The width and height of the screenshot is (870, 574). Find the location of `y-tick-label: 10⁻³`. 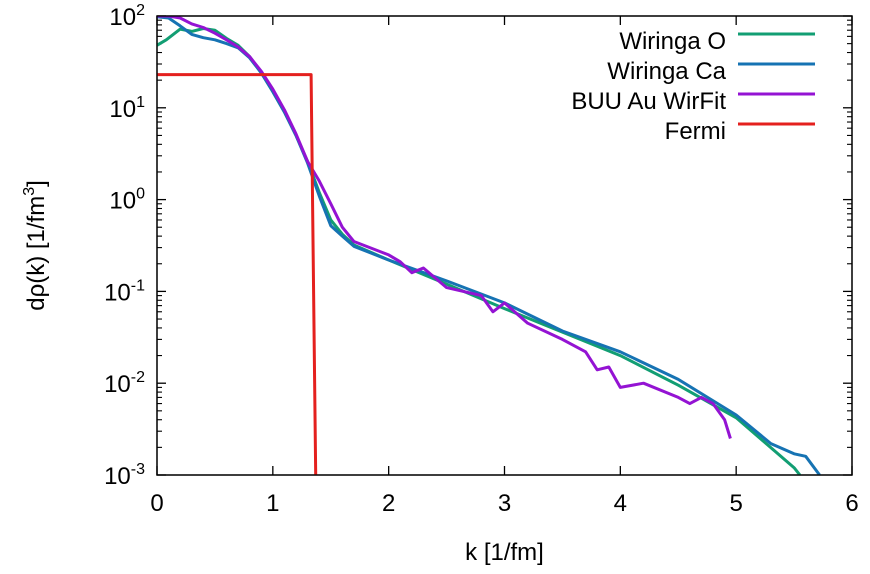

y-tick-label: 10⁻³ is located at coordinates (124, 475).